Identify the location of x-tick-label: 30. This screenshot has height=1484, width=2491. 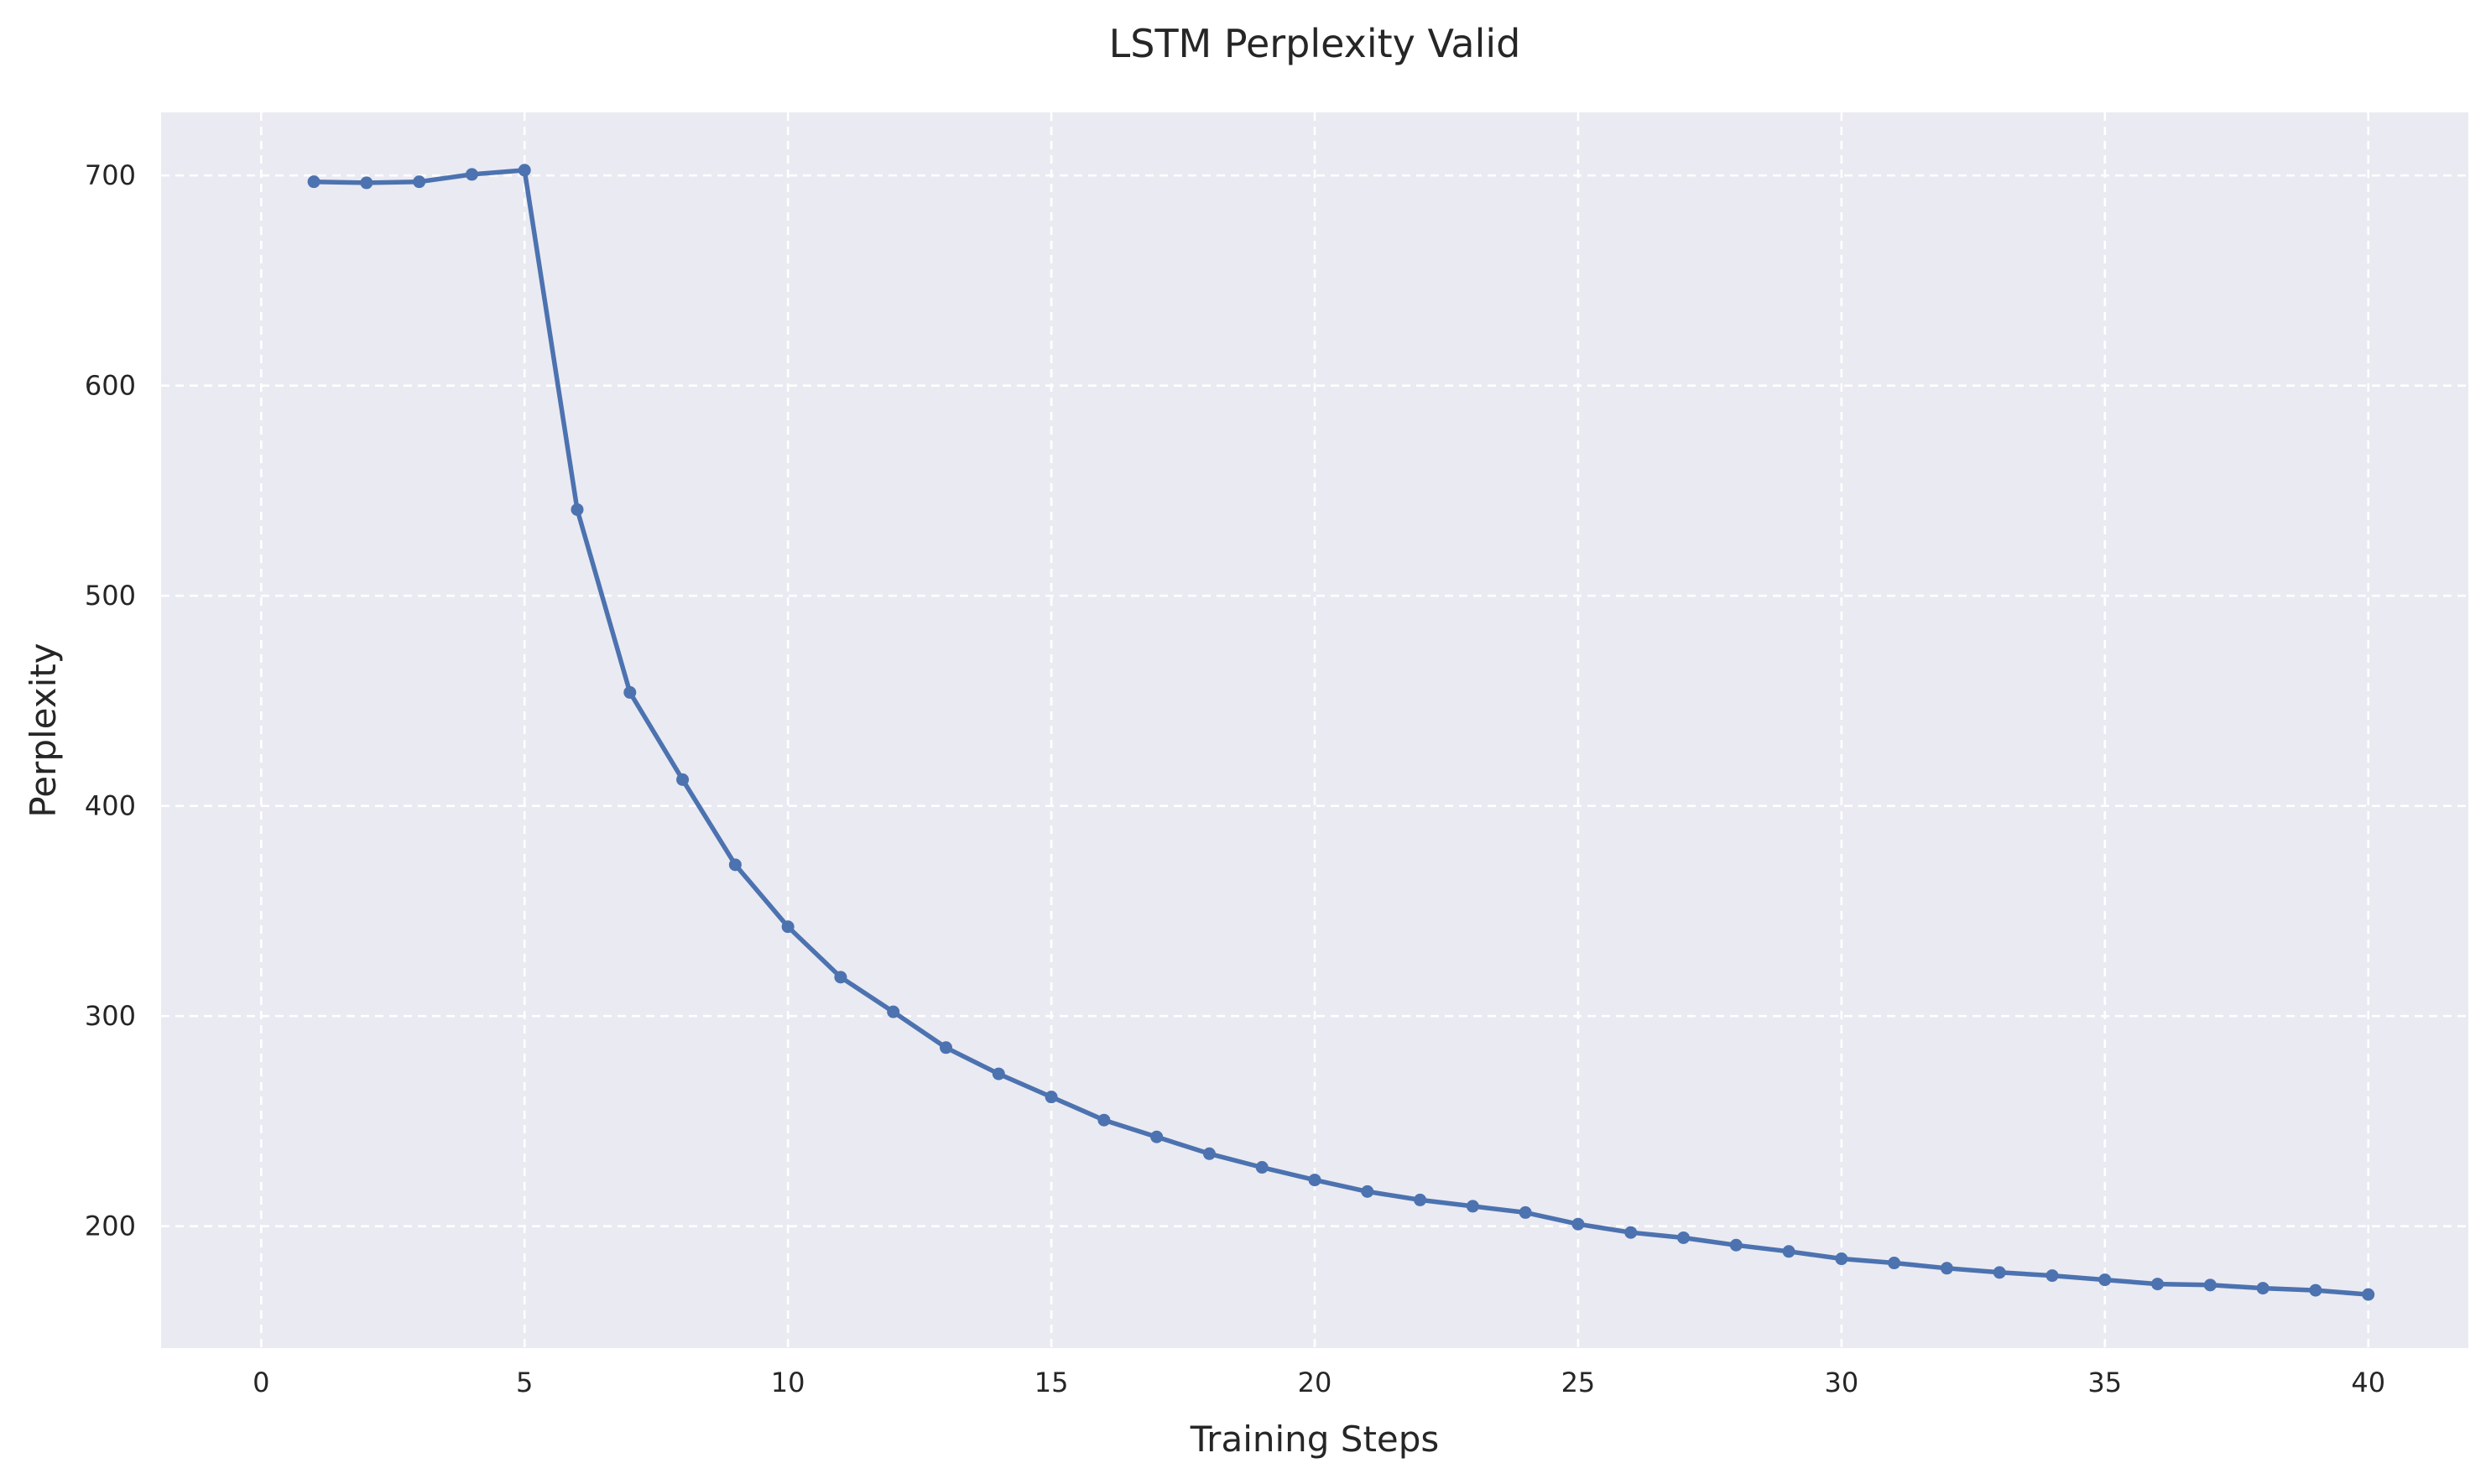
(1841, 1382).